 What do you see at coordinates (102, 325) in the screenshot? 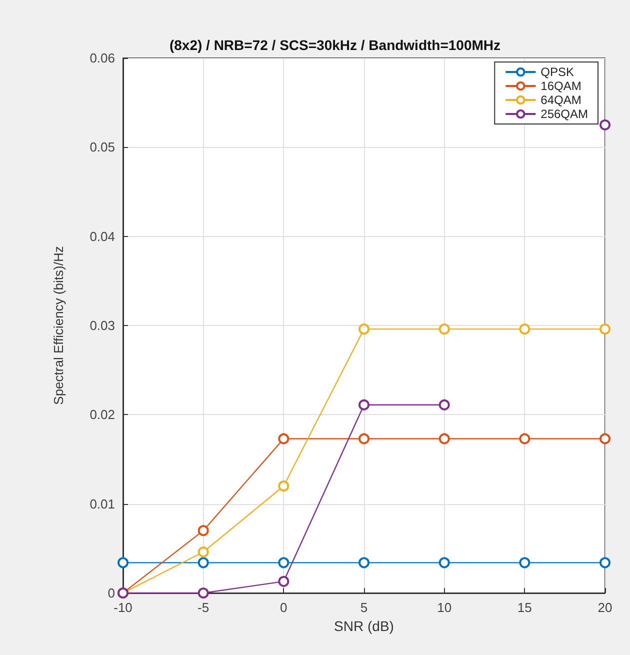
I see `y-tick-label: 0.03` at bounding box center [102, 325].